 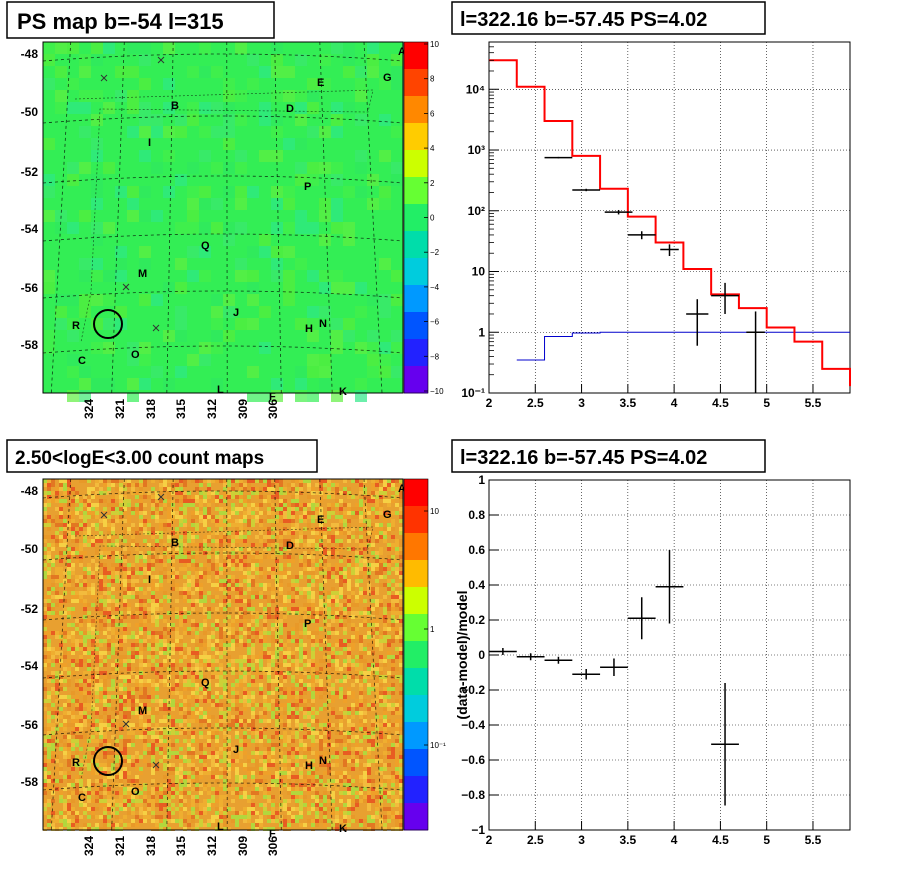 I want to click on y-tick-label: 10³, so click(x=476, y=150).